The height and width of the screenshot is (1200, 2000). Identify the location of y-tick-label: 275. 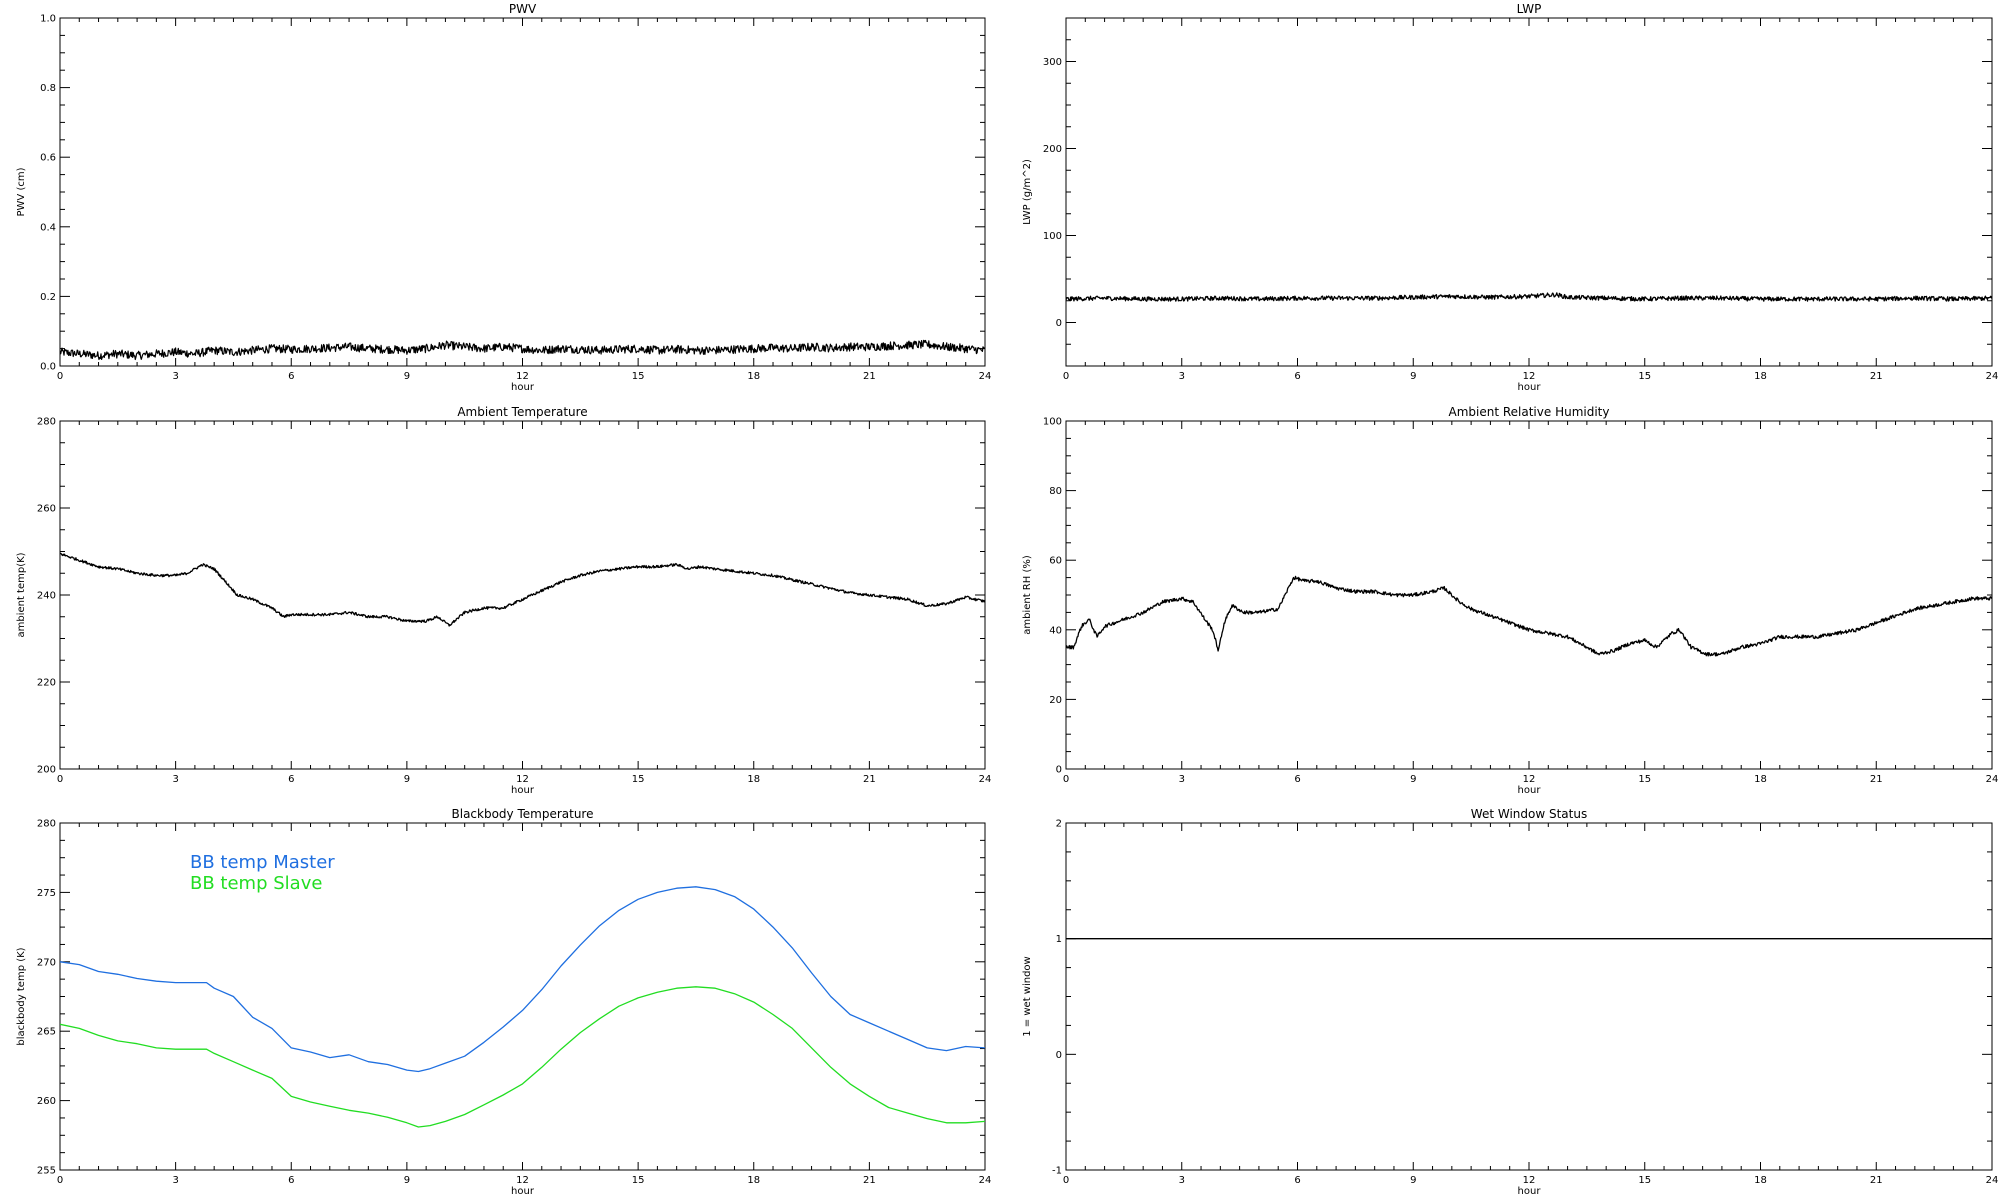
(46, 893).